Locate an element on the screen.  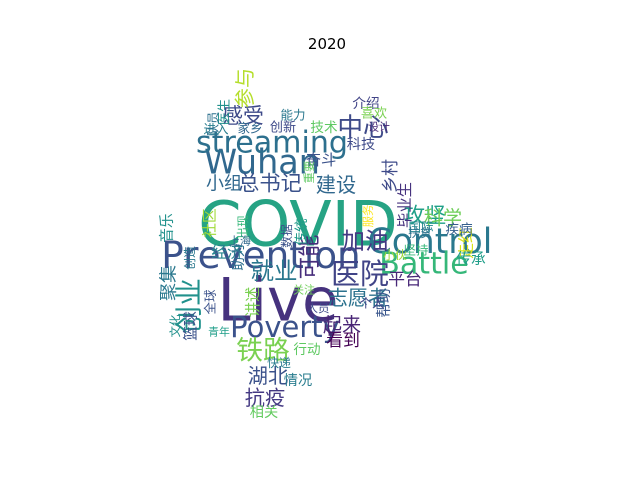
word-0: COVID is located at coordinates (297, 224).